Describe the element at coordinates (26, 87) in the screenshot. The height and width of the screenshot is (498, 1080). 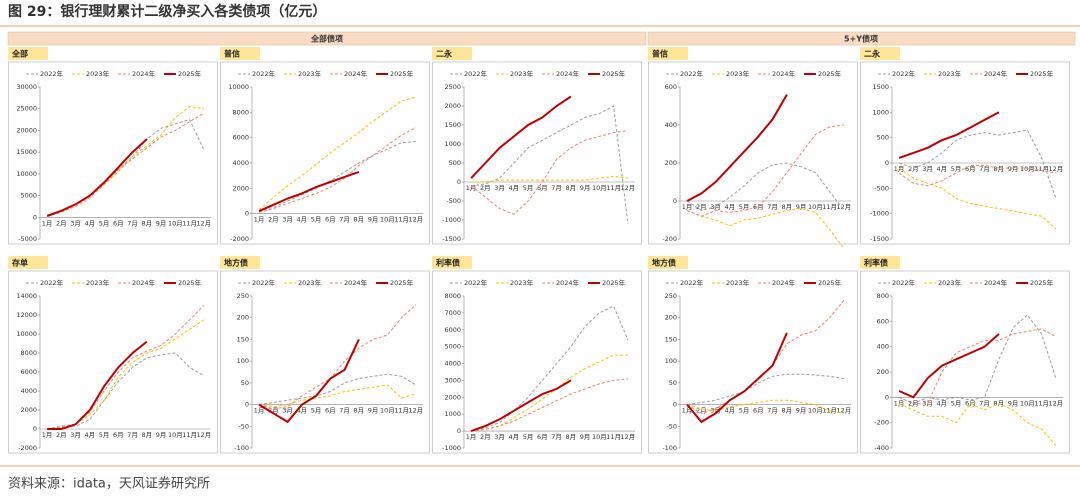
I see `y-tick-label: 30000` at that location.